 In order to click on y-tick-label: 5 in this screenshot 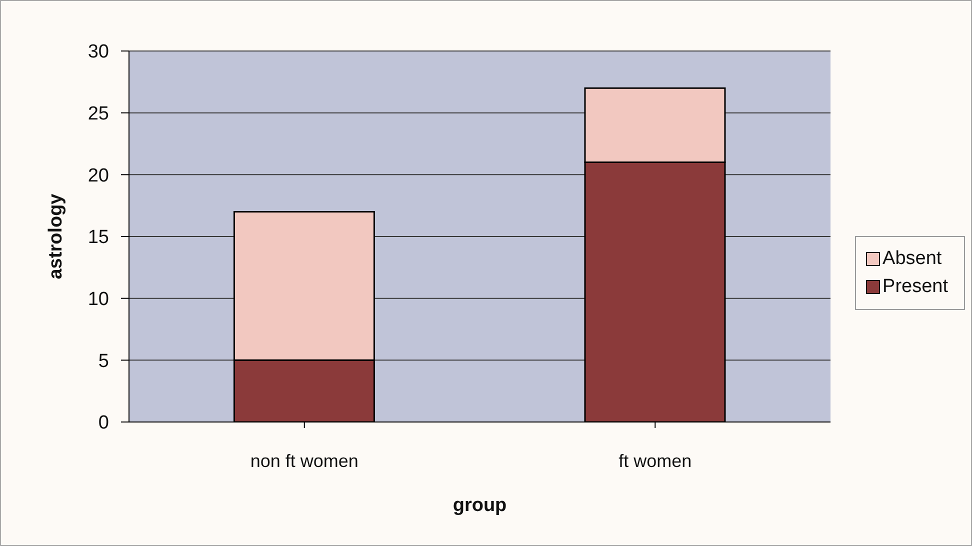, I will do `click(103, 361)`.